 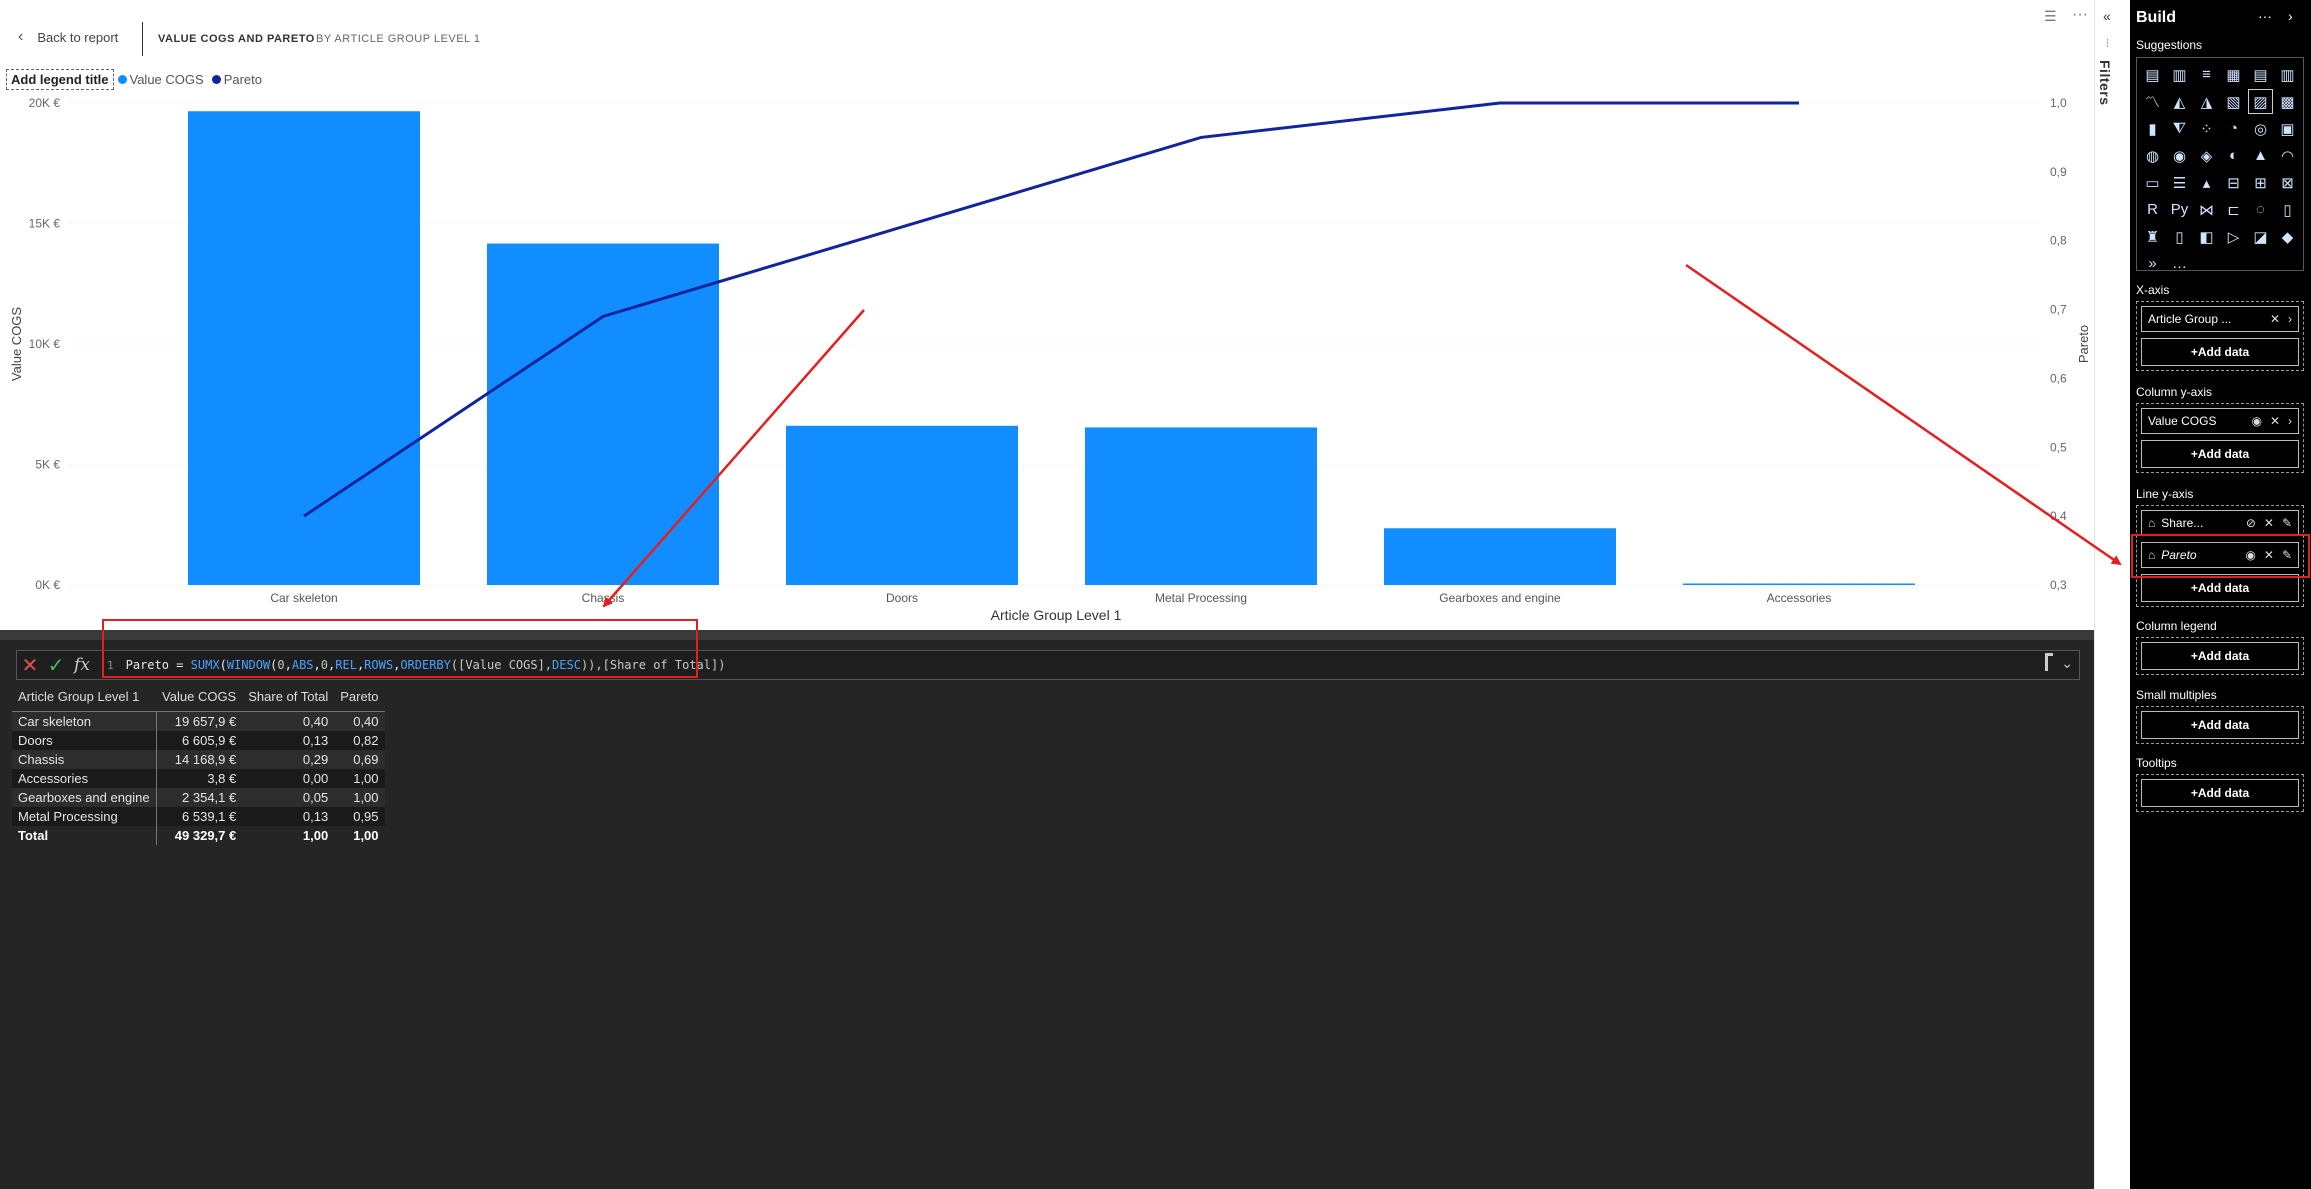 I want to click on field-pill: ⌂ Share... ⊘ ✕ ✎, so click(x=2220, y=523).